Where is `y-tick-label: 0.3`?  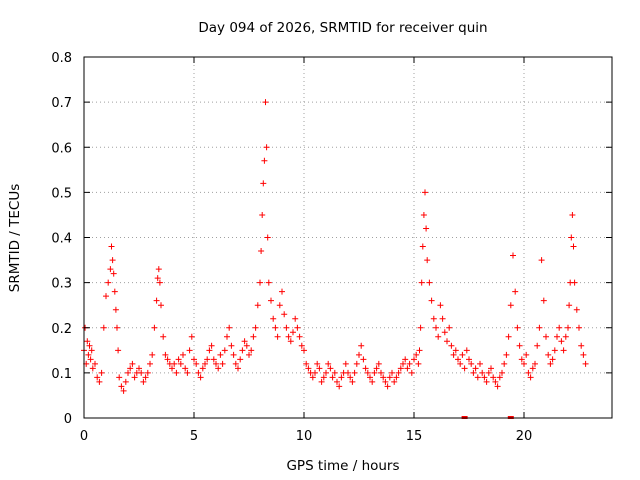 y-tick-label: 0.3 is located at coordinates (61, 284).